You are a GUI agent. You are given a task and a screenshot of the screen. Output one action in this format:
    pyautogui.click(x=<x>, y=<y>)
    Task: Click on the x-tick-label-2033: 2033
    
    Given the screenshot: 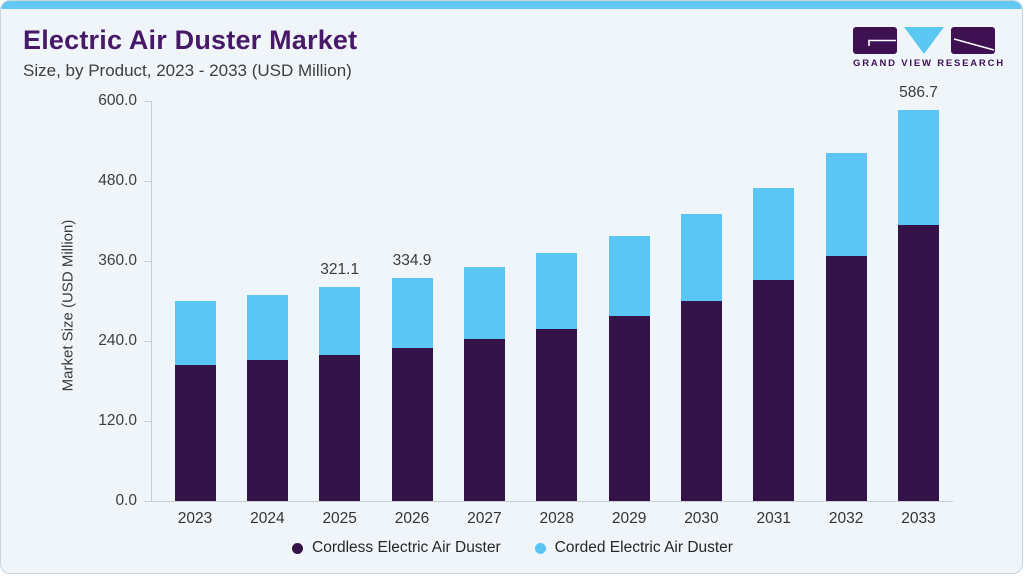 What is the action you would take?
    pyautogui.click(x=918, y=518)
    